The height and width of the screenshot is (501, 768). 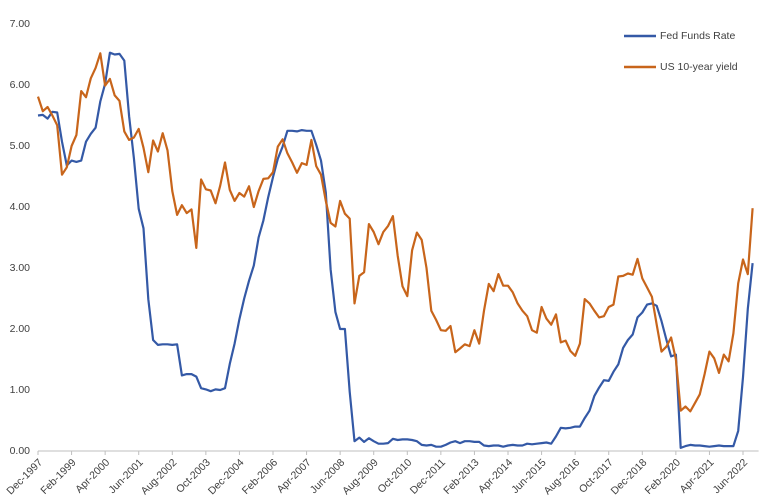 I want to click on x-tick-label: Feb-2006, so click(x=260, y=476).